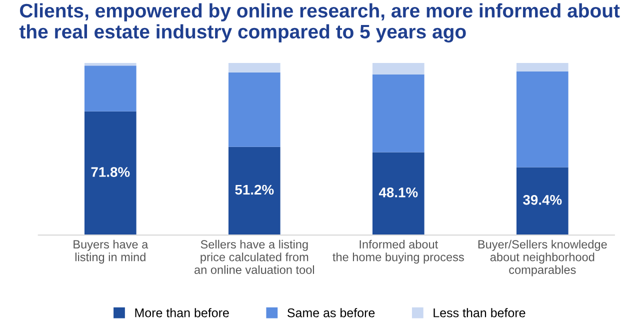 Image resolution: width=640 pixels, height=331 pixels. Describe the element at coordinates (319, 22) in the screenshot. I see `chart-title: Clients, empowered by online research, are more informed about the real estate industry compared to 5 years ago` at that location.